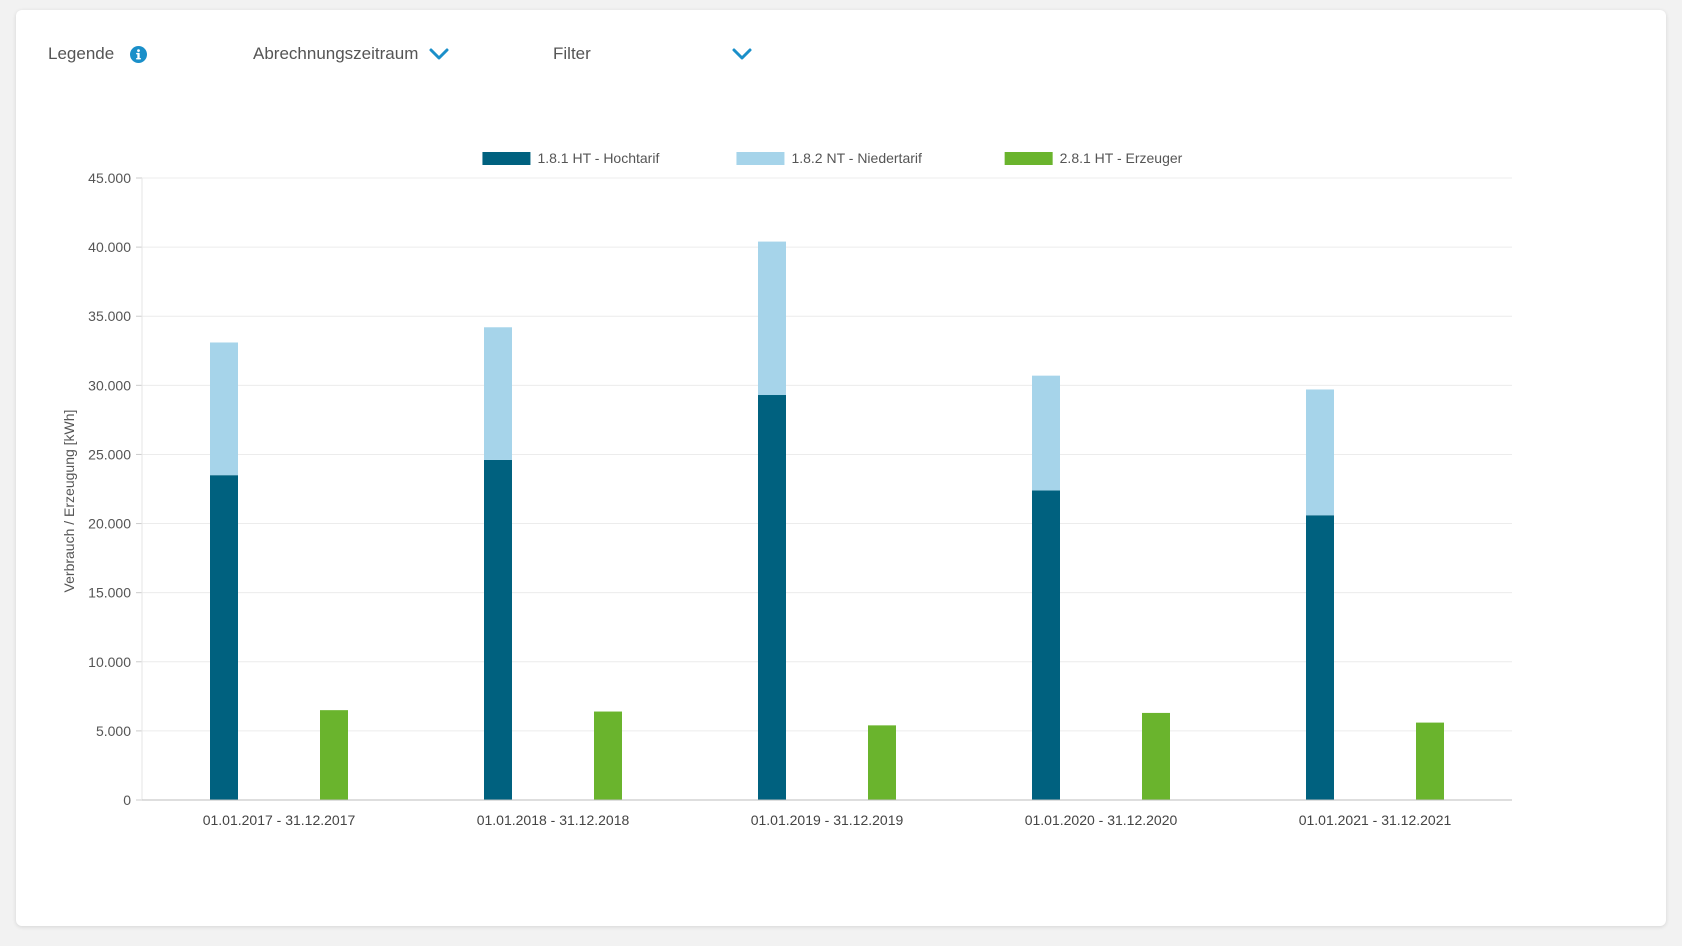  What do you see at coordinates (109, 593) in the screenshot?
I see `y-tick-label: 15.000` at bounding box center [109, 593].